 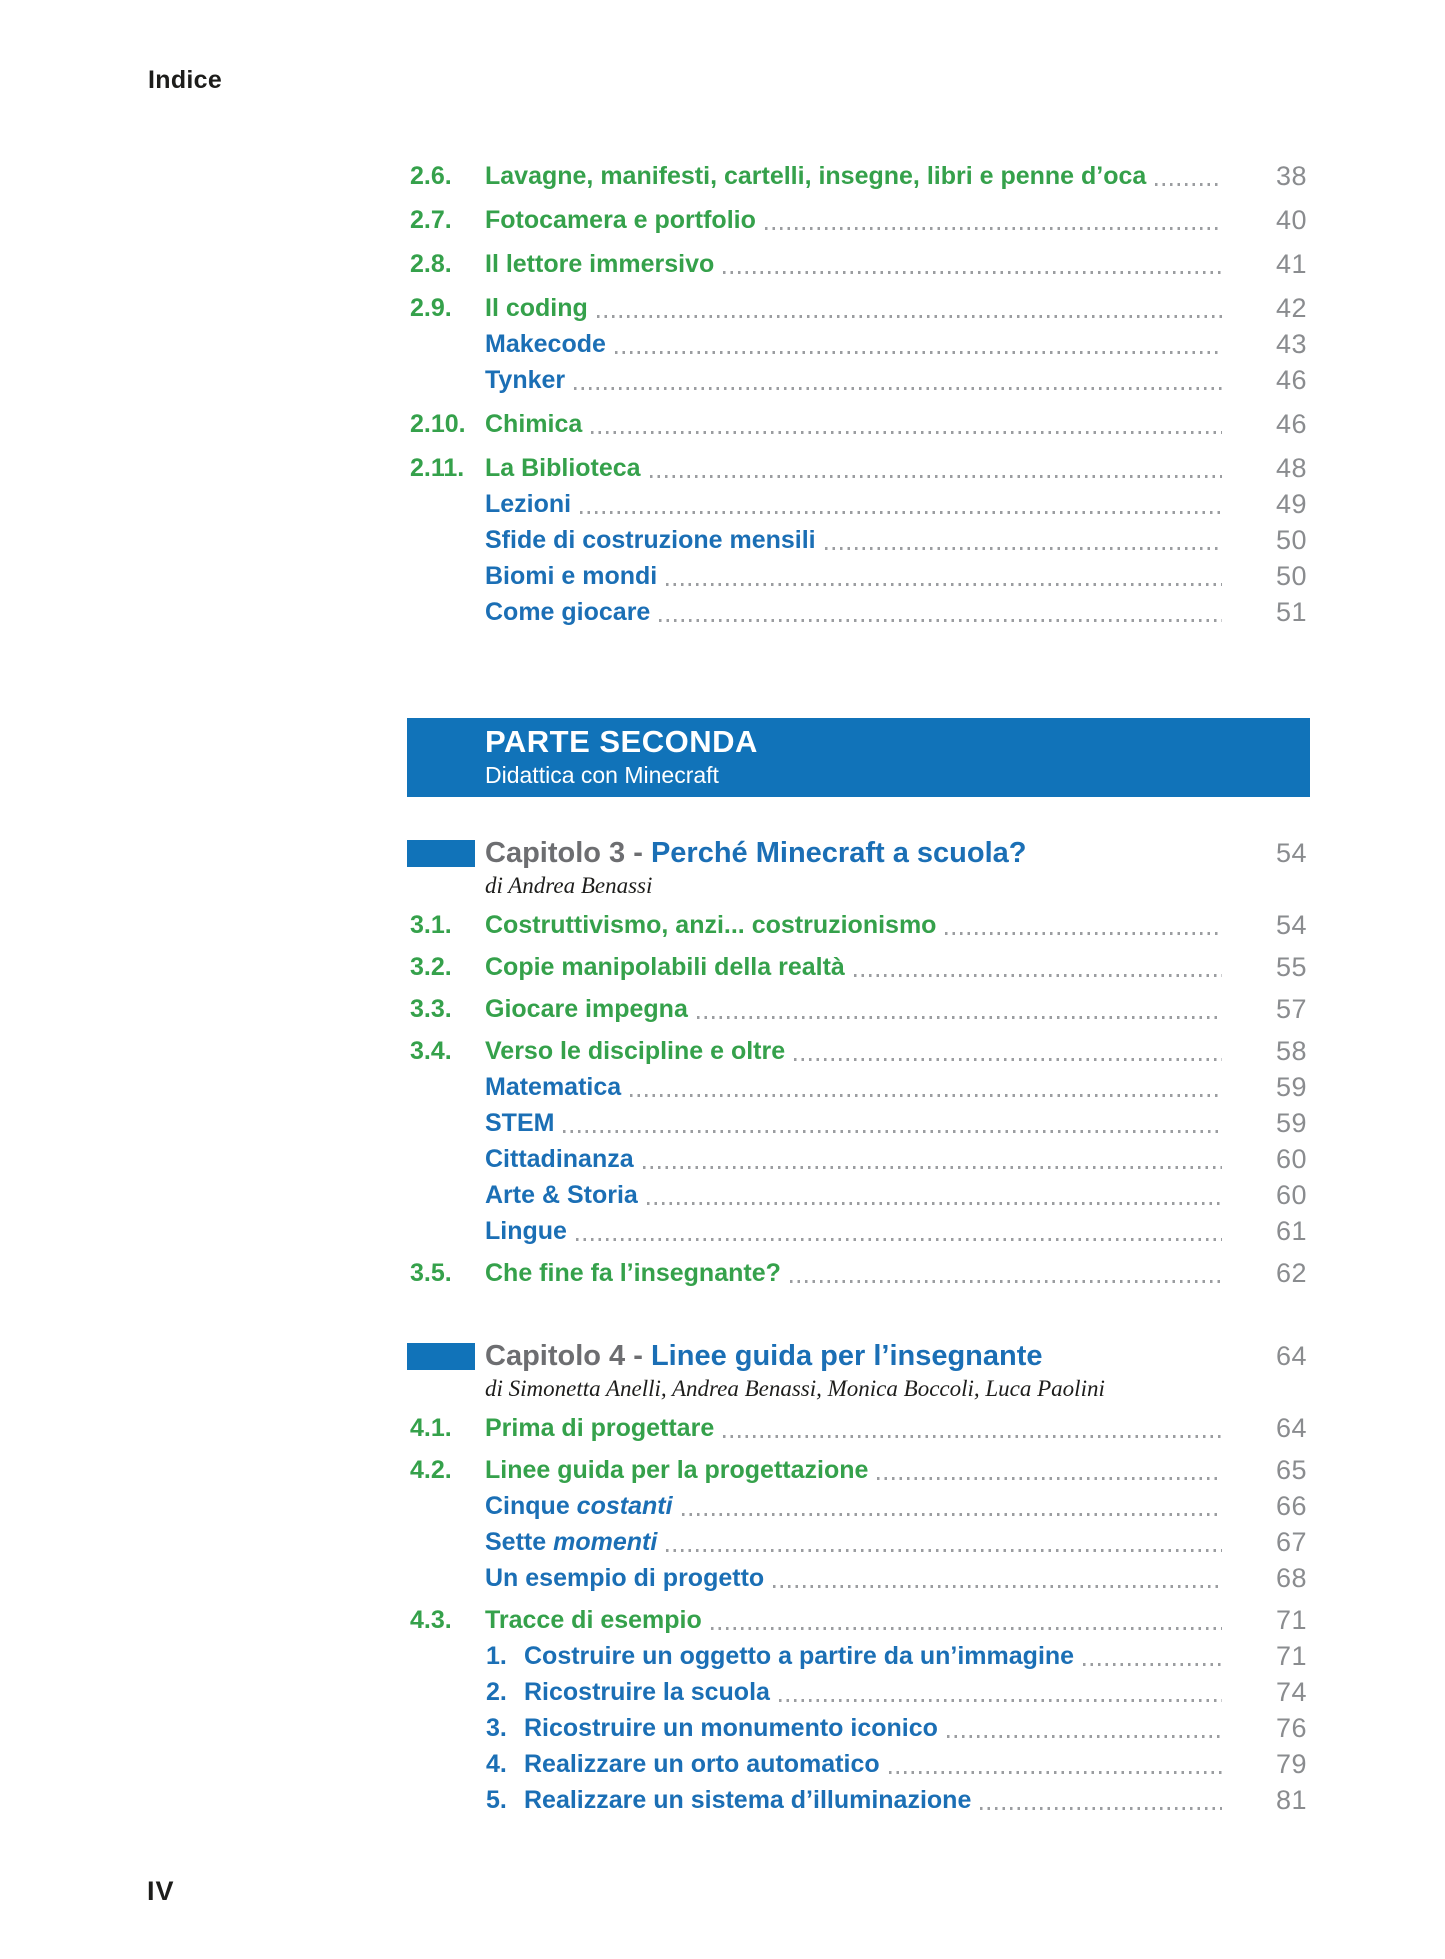 I want to click on toc-row: Biomi e mondi 50, so click(x=858, y=576).